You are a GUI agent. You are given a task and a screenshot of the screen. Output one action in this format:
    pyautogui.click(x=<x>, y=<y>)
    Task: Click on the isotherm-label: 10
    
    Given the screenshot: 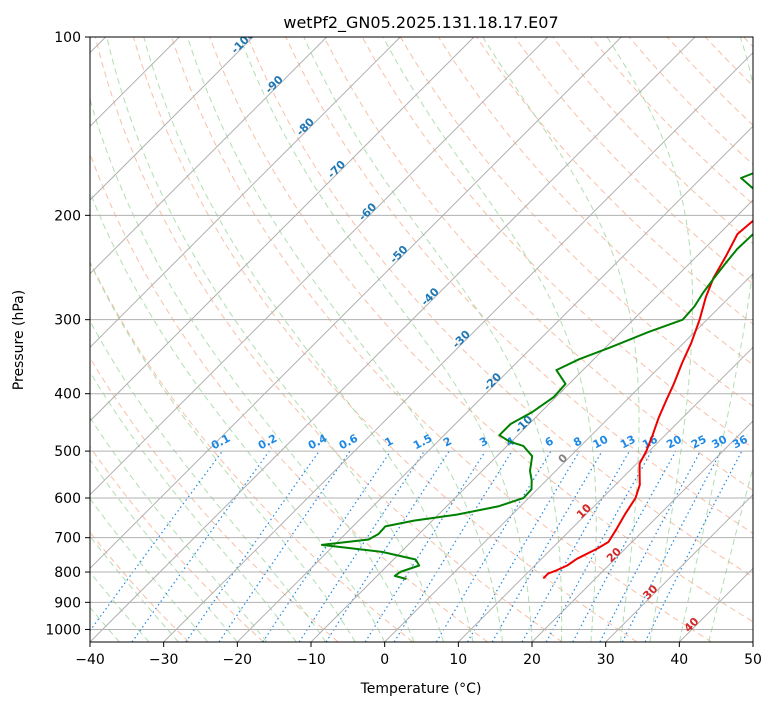 What is the action you would take?
    pyautogui.click(x=584, y=511)
    